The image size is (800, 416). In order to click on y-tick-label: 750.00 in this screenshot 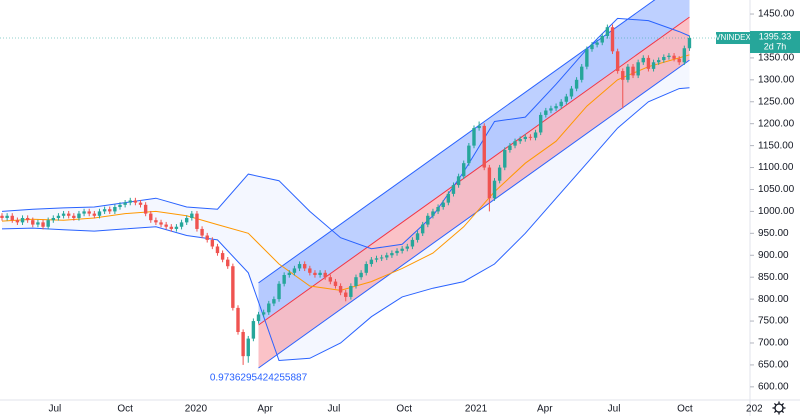, I will do `click(773, 321)`.